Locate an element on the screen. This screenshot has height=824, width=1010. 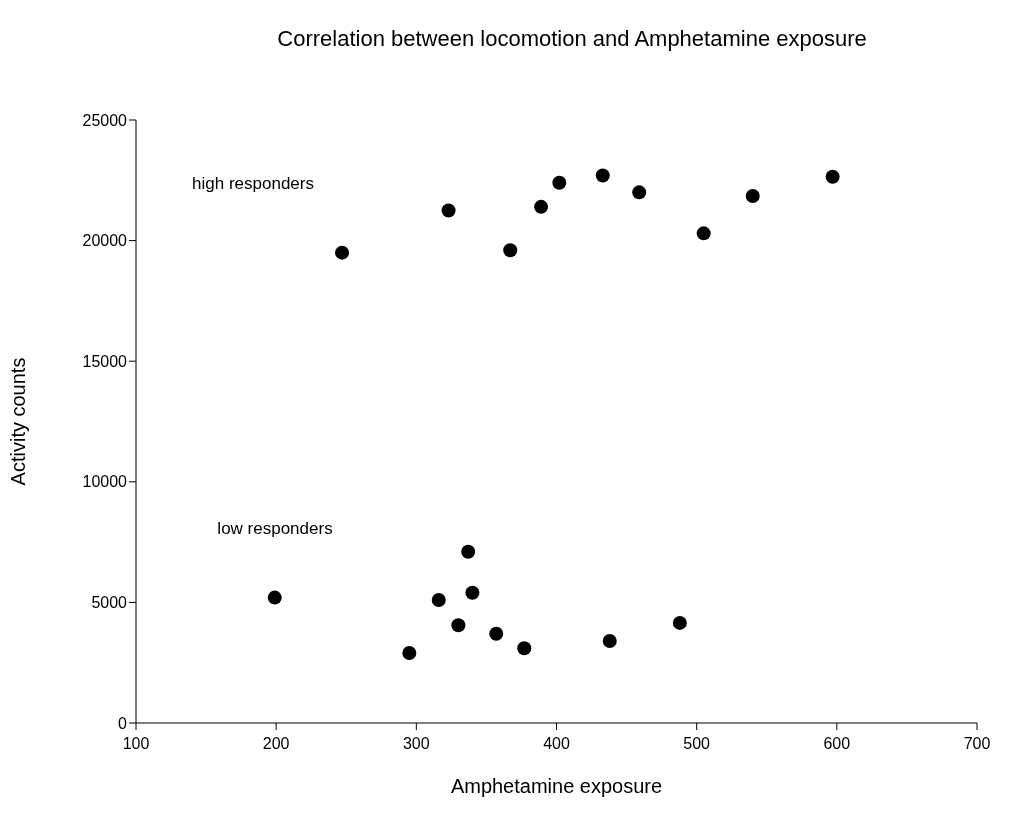
x-tick-label: 400 is located at coordinates (556, 744).